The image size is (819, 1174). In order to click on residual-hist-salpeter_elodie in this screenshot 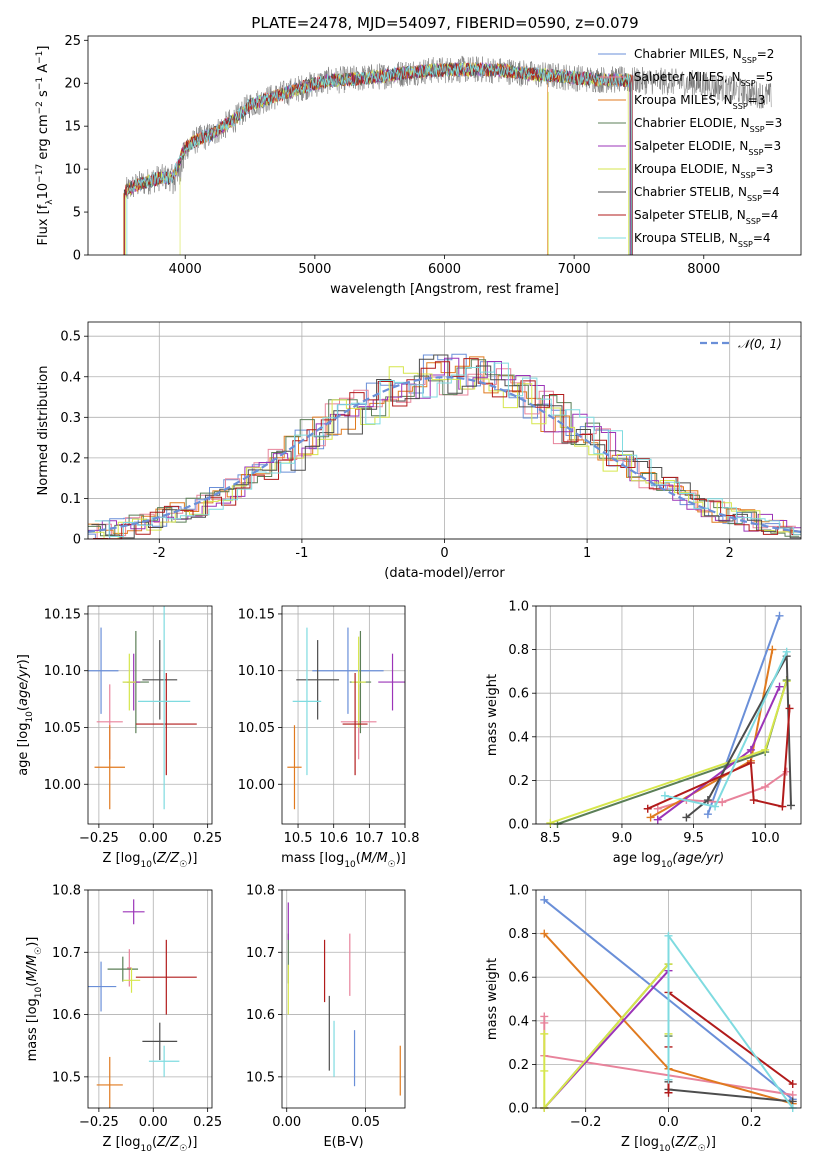, I will do `click(444, 444)`.